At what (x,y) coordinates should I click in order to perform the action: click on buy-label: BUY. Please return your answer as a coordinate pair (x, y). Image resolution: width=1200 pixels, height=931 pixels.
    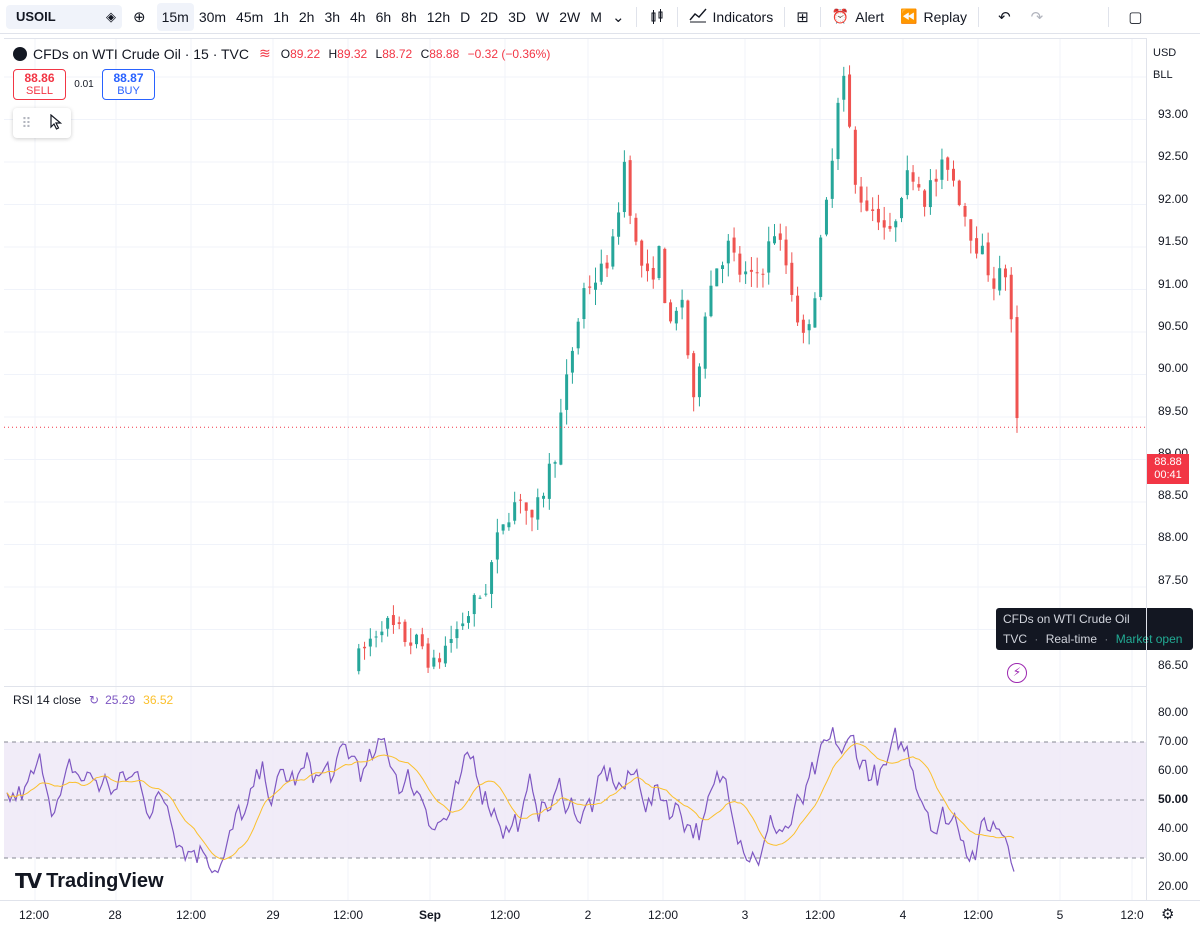
    Looking at the image, I should click on (128, 91).